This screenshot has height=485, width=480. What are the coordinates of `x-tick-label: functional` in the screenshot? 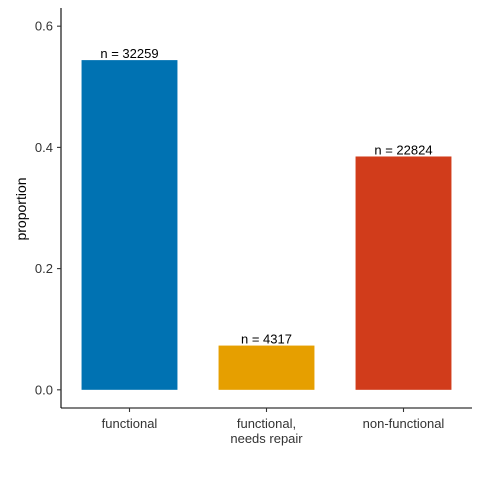 It's located at (130, 423).